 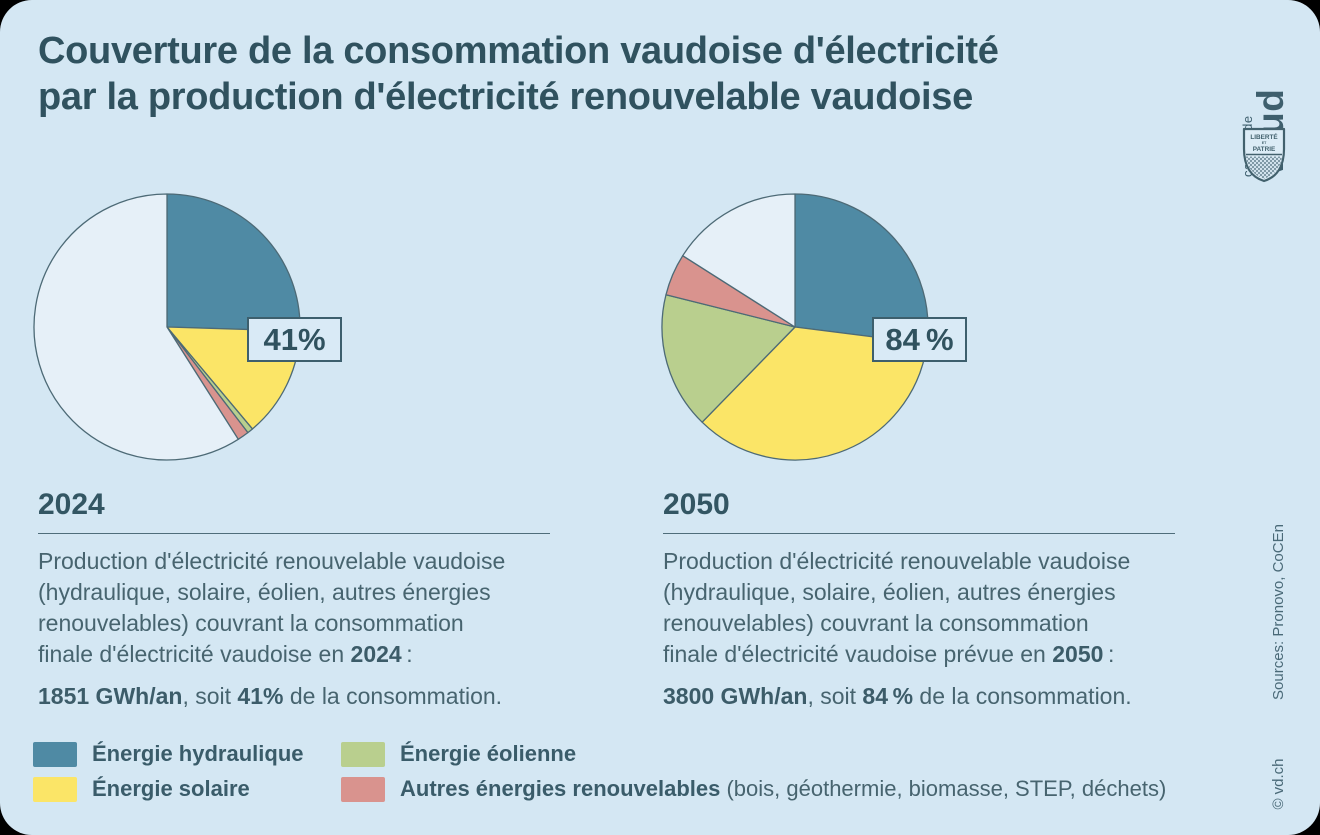 I want to click on shield-et-text: ET, so click(x=1264, y=143).